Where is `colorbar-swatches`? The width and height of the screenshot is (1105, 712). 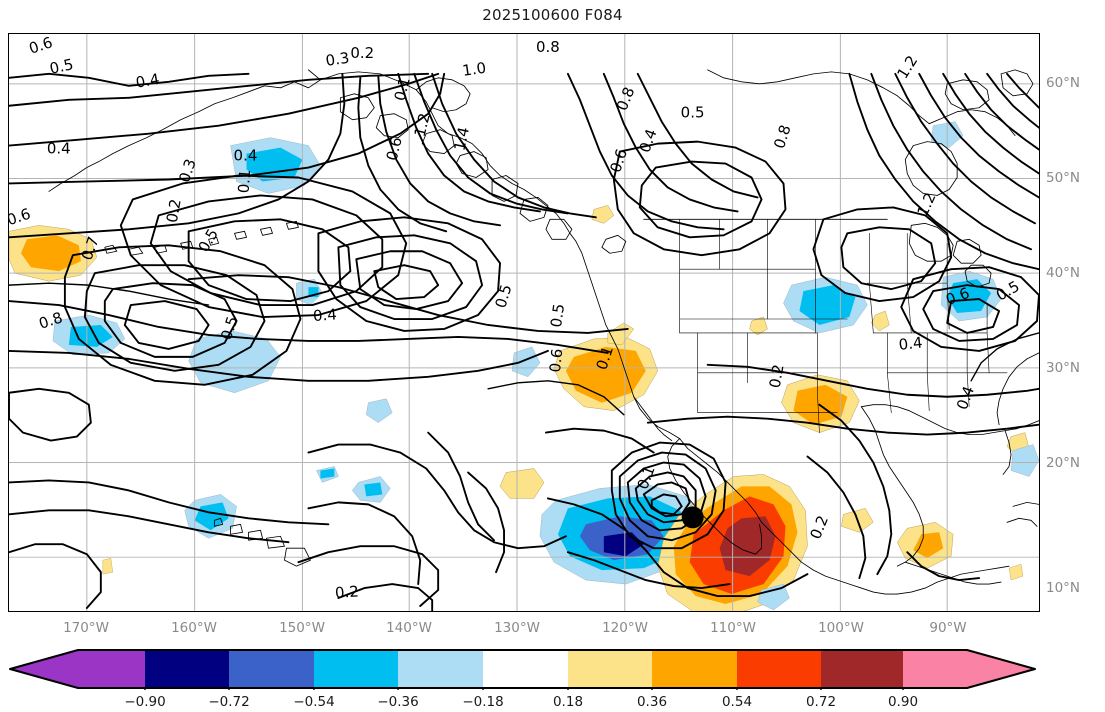 colorbar-swatches is located at coordinates (522, 669).